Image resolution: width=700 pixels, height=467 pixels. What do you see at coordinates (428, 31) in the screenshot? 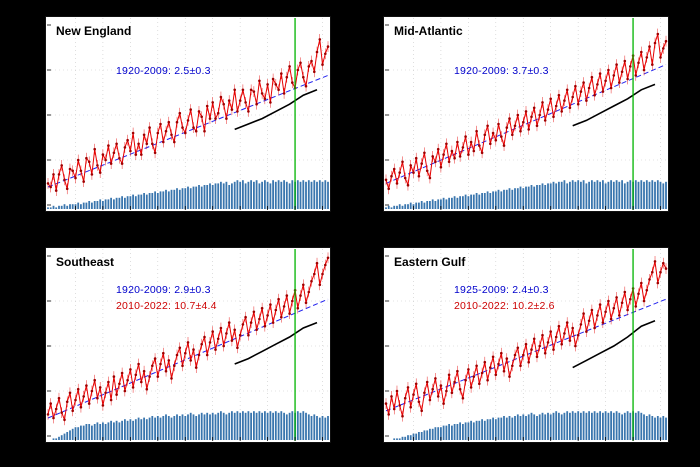
I see `chart-title: Mid-Atlantic` at bounding box center [428, 31].